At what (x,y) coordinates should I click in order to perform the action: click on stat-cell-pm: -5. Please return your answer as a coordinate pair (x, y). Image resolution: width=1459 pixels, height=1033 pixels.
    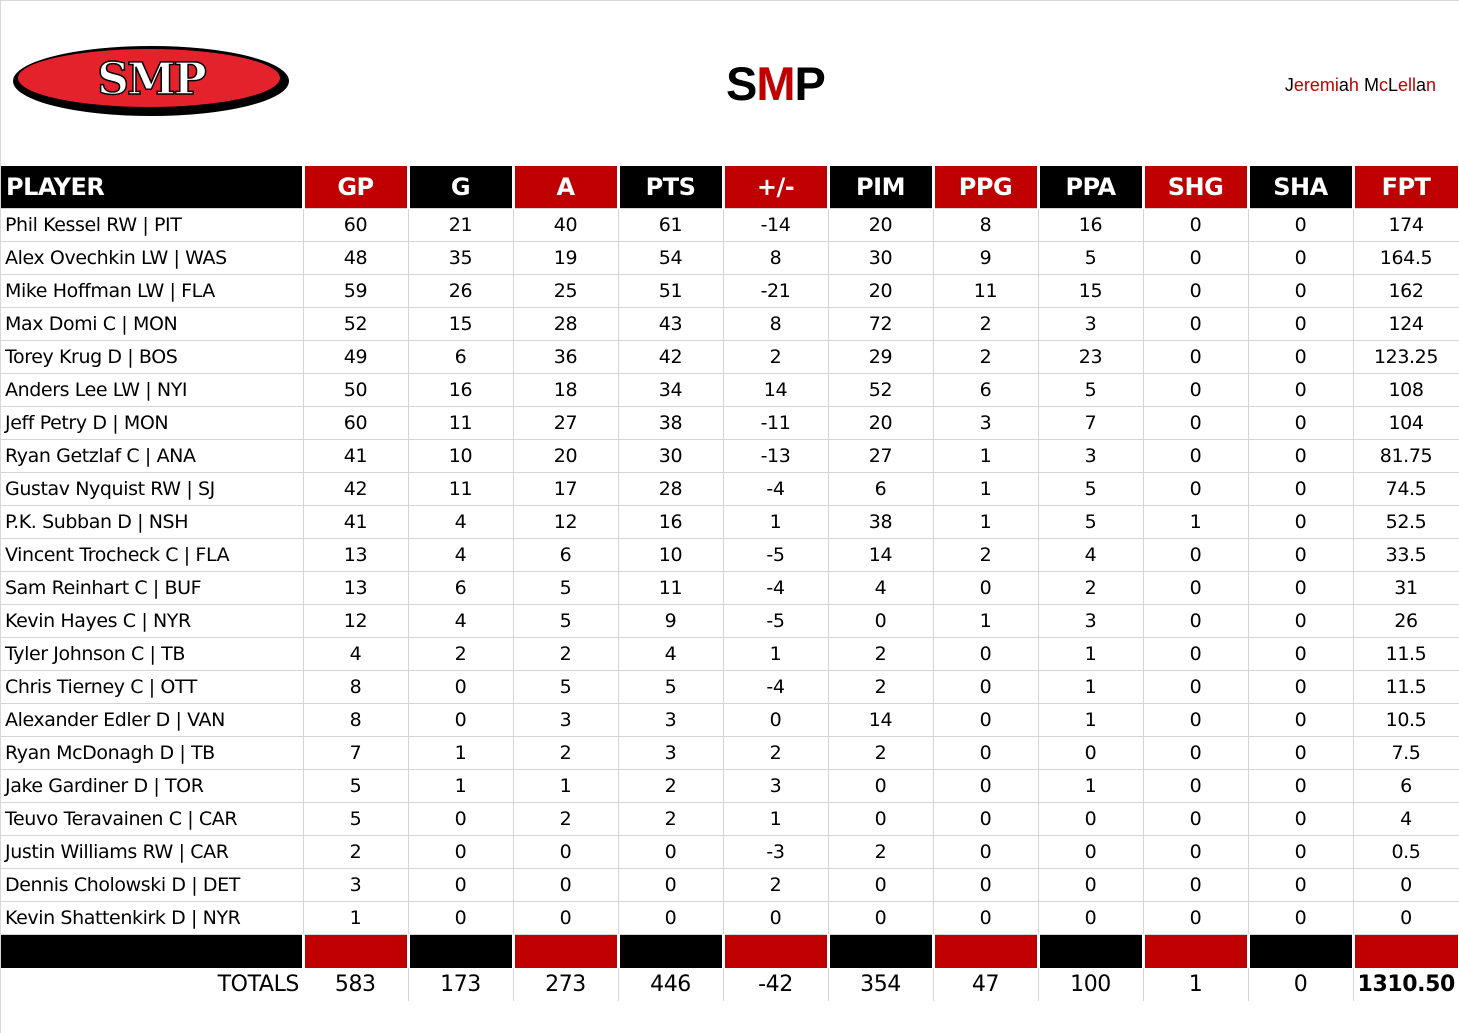
    Looking at the image, I should click on (775, 620).